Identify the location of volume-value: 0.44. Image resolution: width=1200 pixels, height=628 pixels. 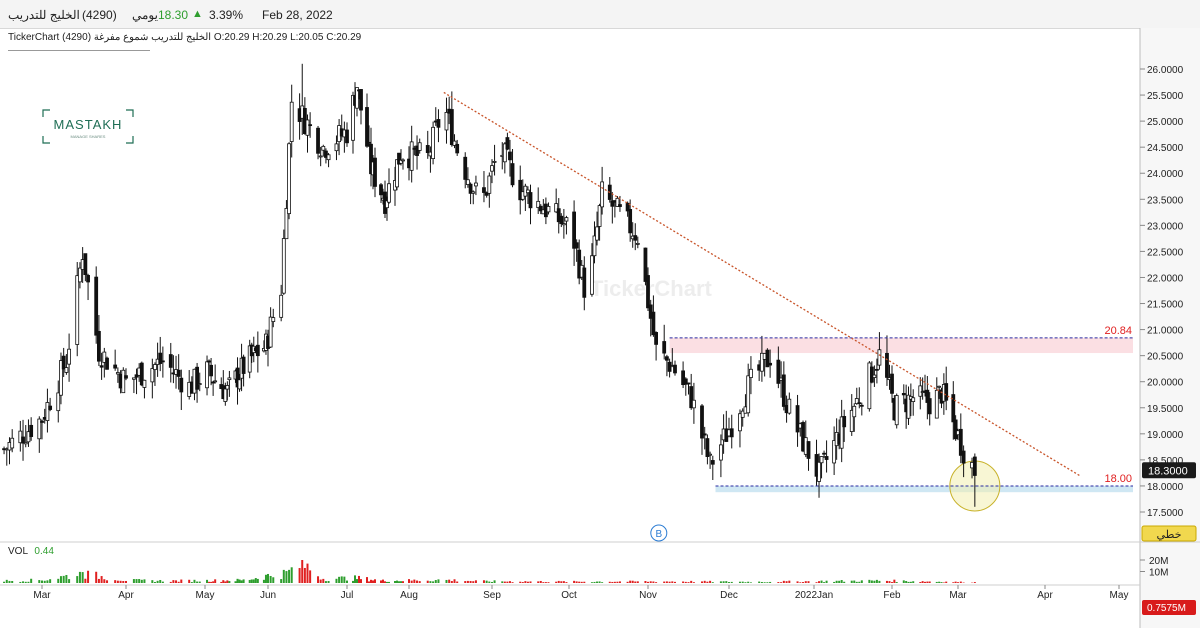
(44, 551).